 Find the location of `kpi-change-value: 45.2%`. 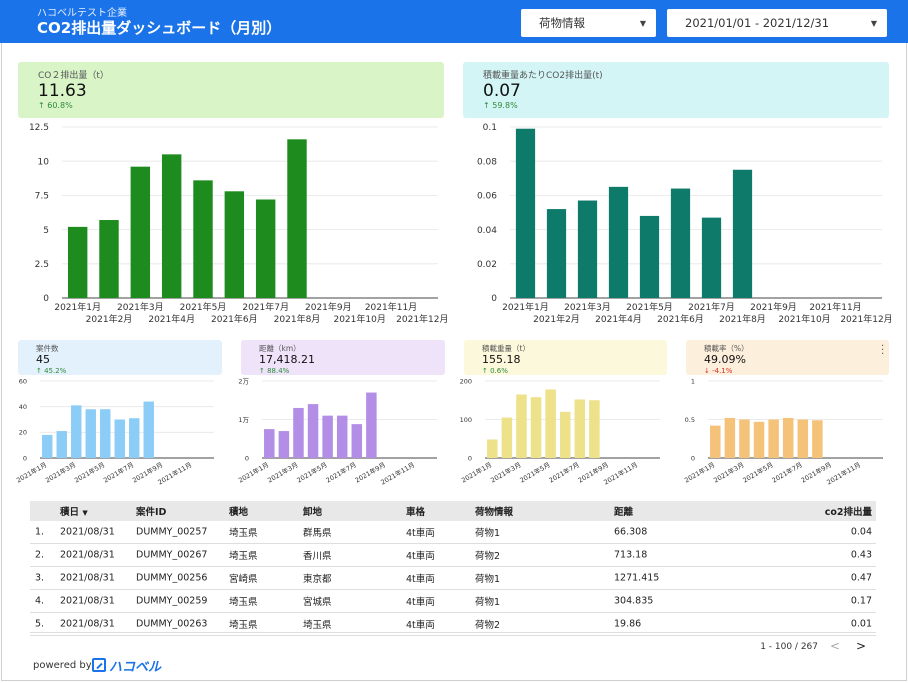

kpi-change-value: 45.2% is located at coordinates (55, 371).